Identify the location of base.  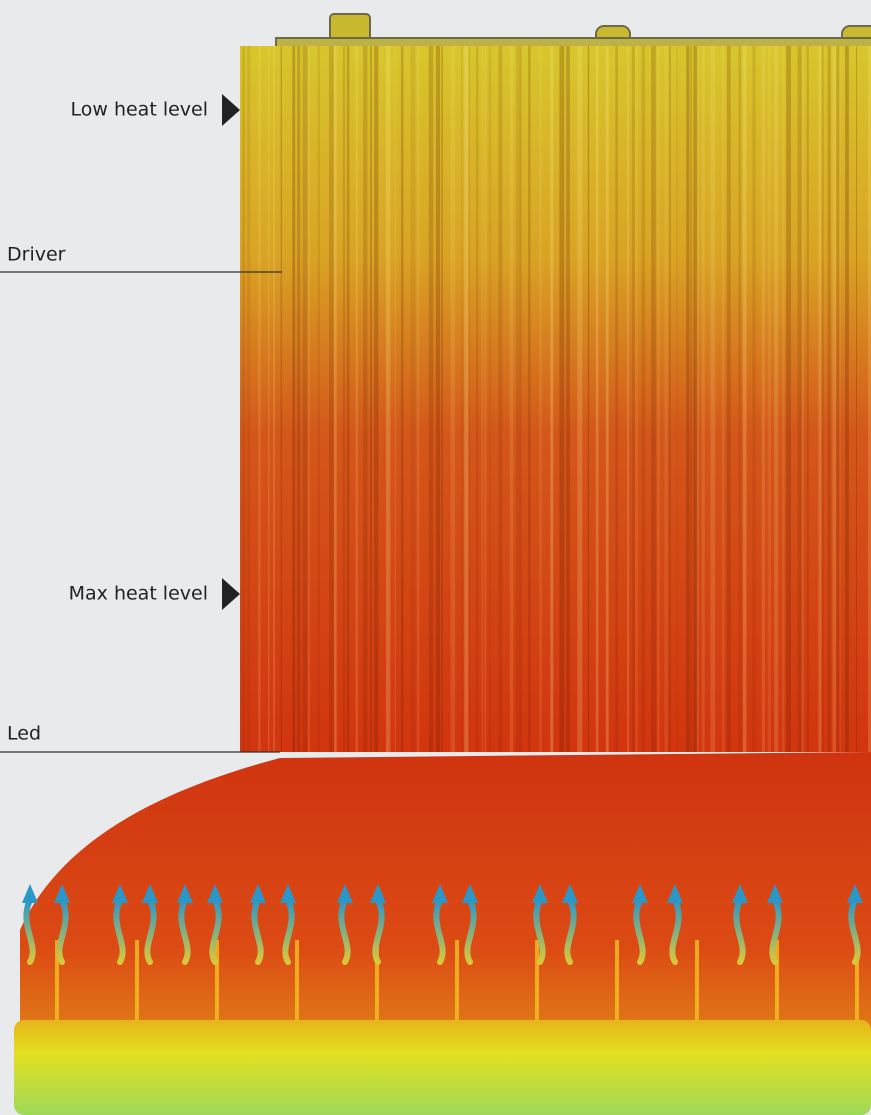
(442, 1067).